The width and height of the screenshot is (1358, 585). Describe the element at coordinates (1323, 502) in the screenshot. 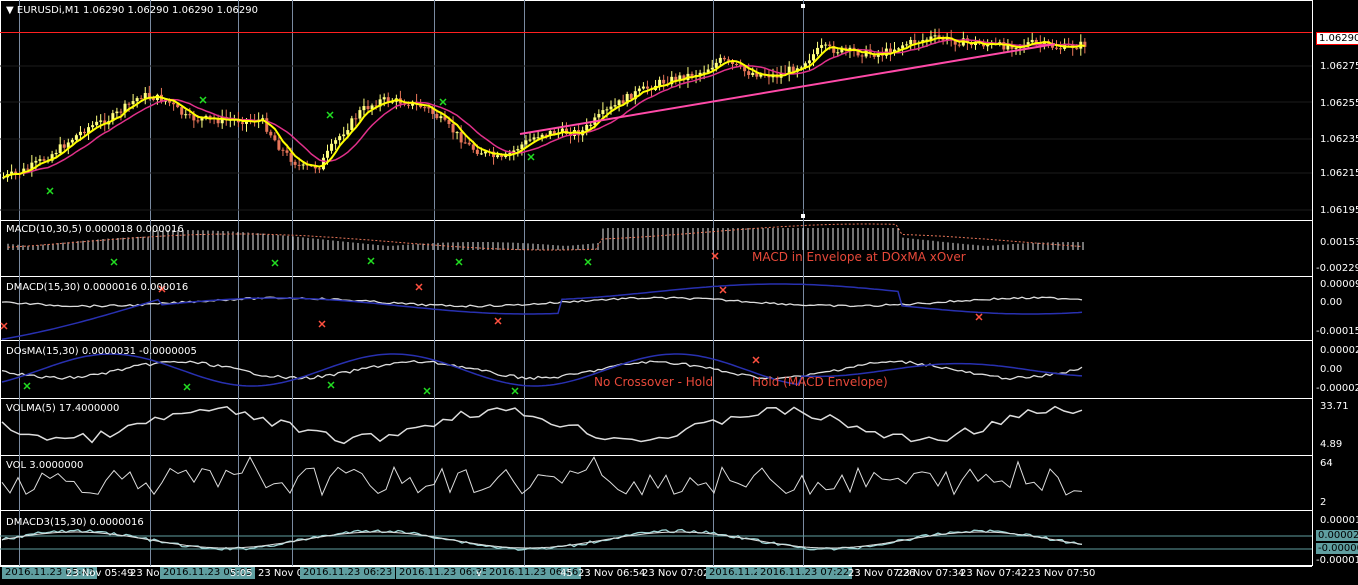

I see `vol-scale-label: 2` at that location.